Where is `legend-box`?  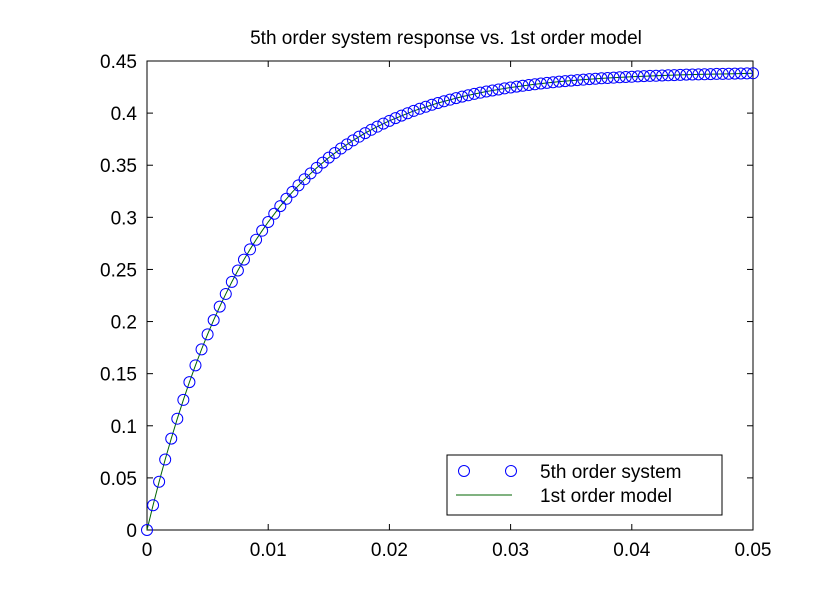 legend-box is located at coordinates (584, 485).